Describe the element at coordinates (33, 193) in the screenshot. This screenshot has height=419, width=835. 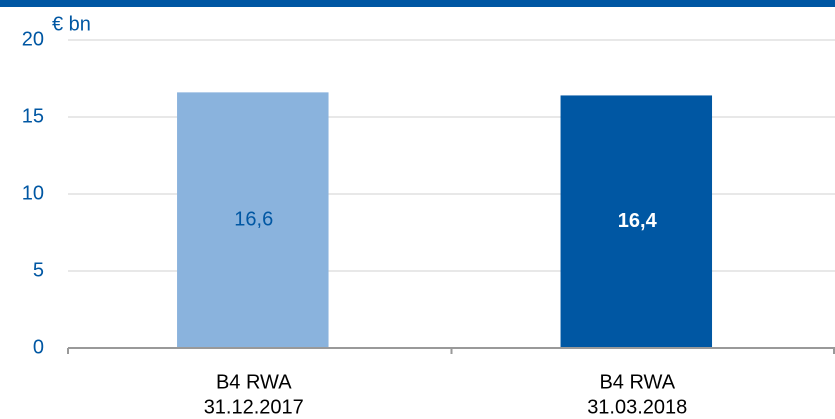
I see `y-tick-label: 10` at that location.